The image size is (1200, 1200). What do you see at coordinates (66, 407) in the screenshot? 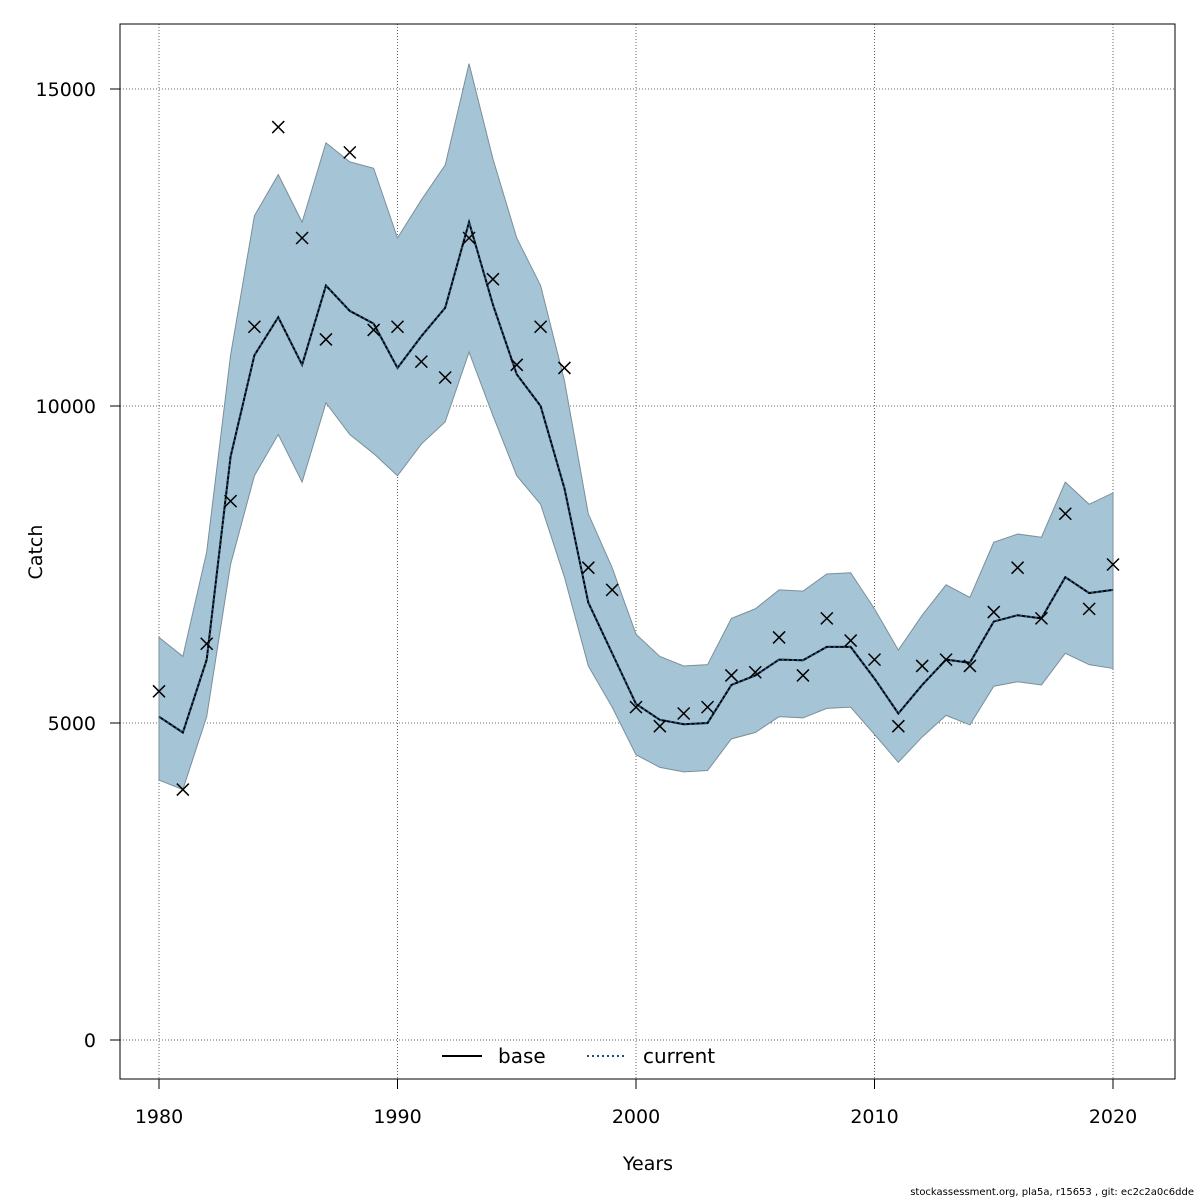
I see `y-tick-label: 10000` at bounding box center [66, 407].